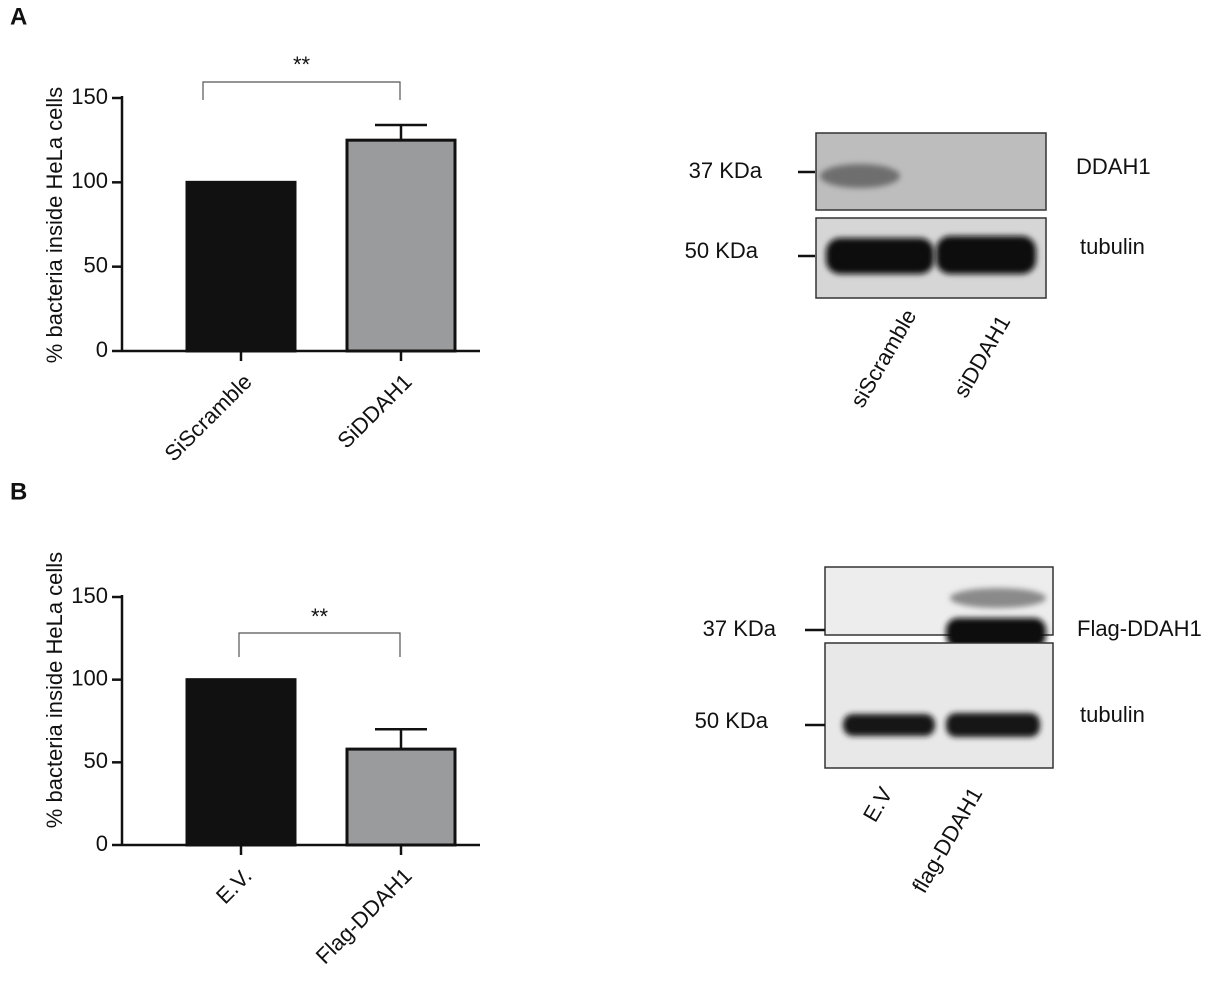 The height and width of the screenshot is (985, 1225). What do you see at coordinates (364, 916) in the screenshot?
I see `x-tick-label: Flag-DDAH1` at bounding box center [364, 916].